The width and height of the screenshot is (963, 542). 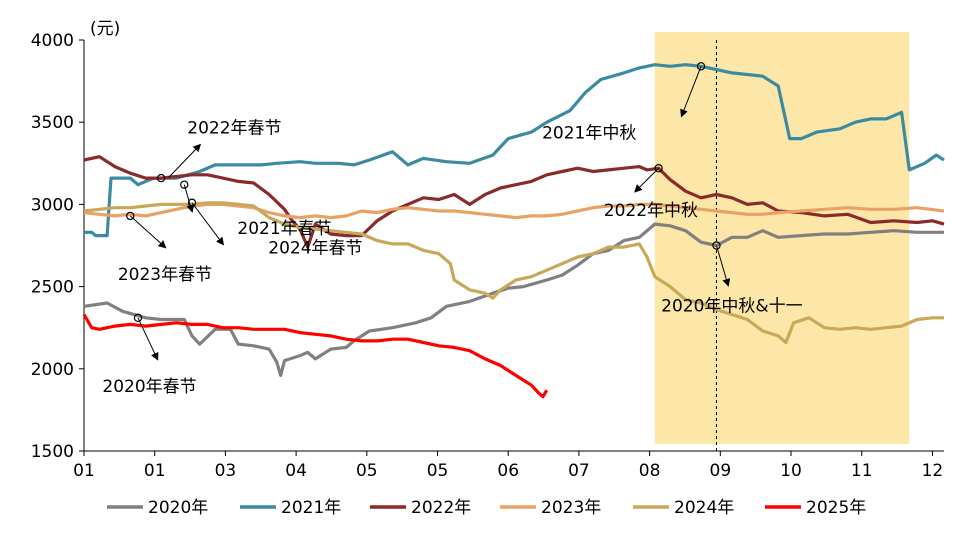 I want to click on legend-label: 2023年, so click(x=571, y=508).